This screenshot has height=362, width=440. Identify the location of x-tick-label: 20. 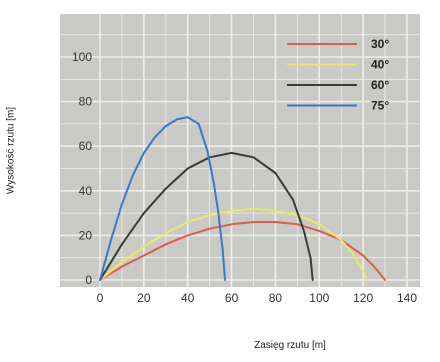
(144, 298).